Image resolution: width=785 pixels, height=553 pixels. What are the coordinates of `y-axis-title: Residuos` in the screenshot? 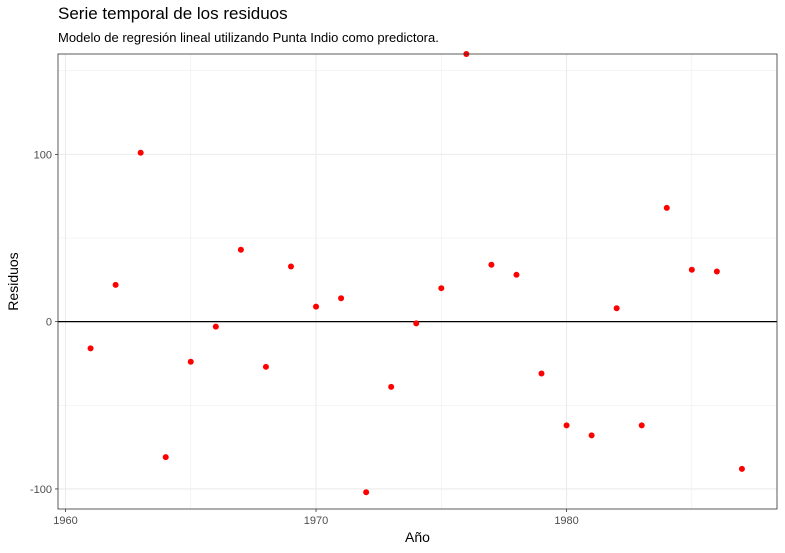 It's located at (13, 281).